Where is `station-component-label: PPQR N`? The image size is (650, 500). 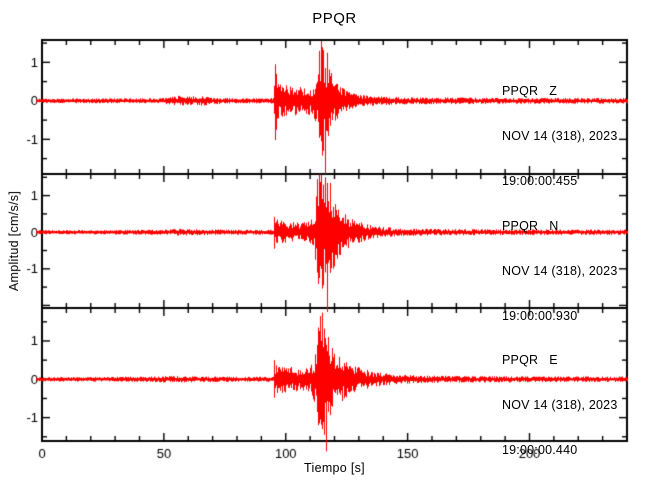
station-component-label: PPQR N is located at coordinates (530, 226).